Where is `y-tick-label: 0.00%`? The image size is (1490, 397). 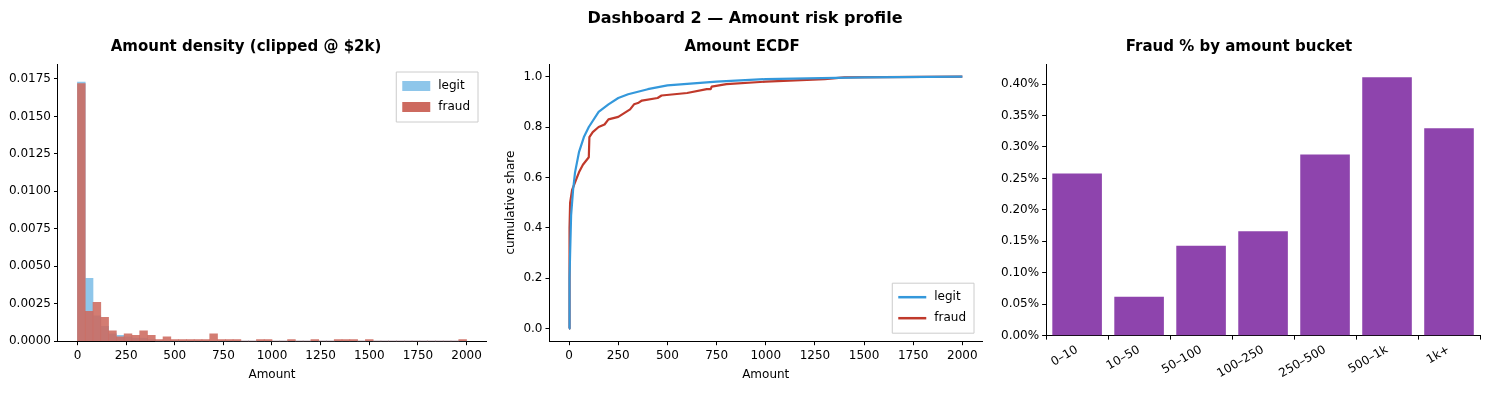 y-tick-label: 0.00% is located at coordinates (1020, 334).